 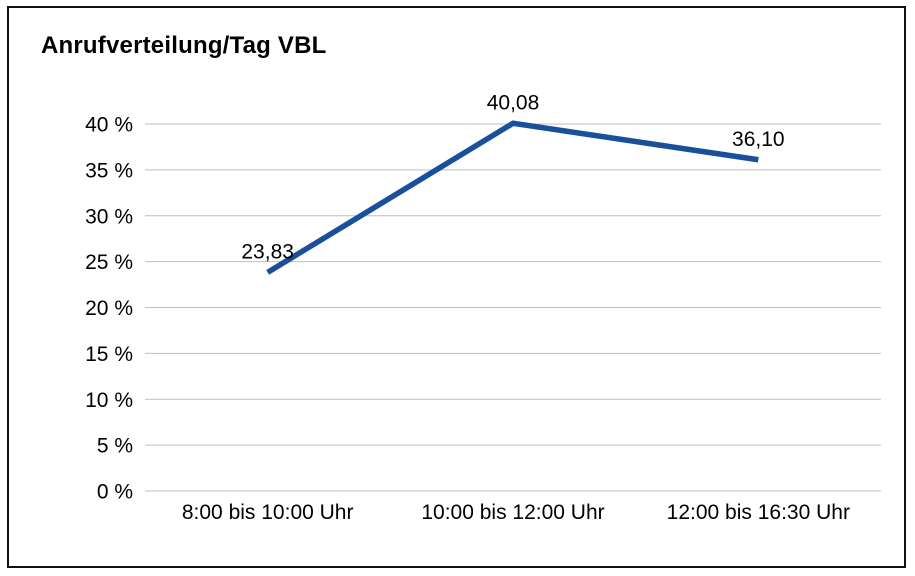 What do you see at coordinates (109, 170) in the screenshot?
I see `y-tick-label: 35 %` at bounding box center [109, 170].